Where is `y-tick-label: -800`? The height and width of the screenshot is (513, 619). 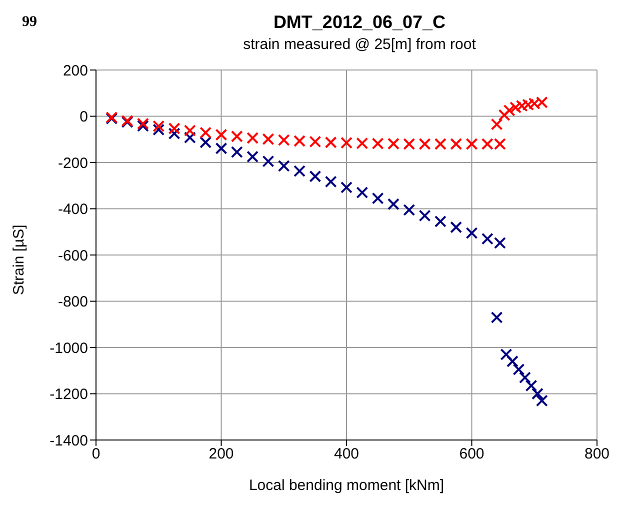 y-tick-label: -800 is located at coordinates (73, 302).